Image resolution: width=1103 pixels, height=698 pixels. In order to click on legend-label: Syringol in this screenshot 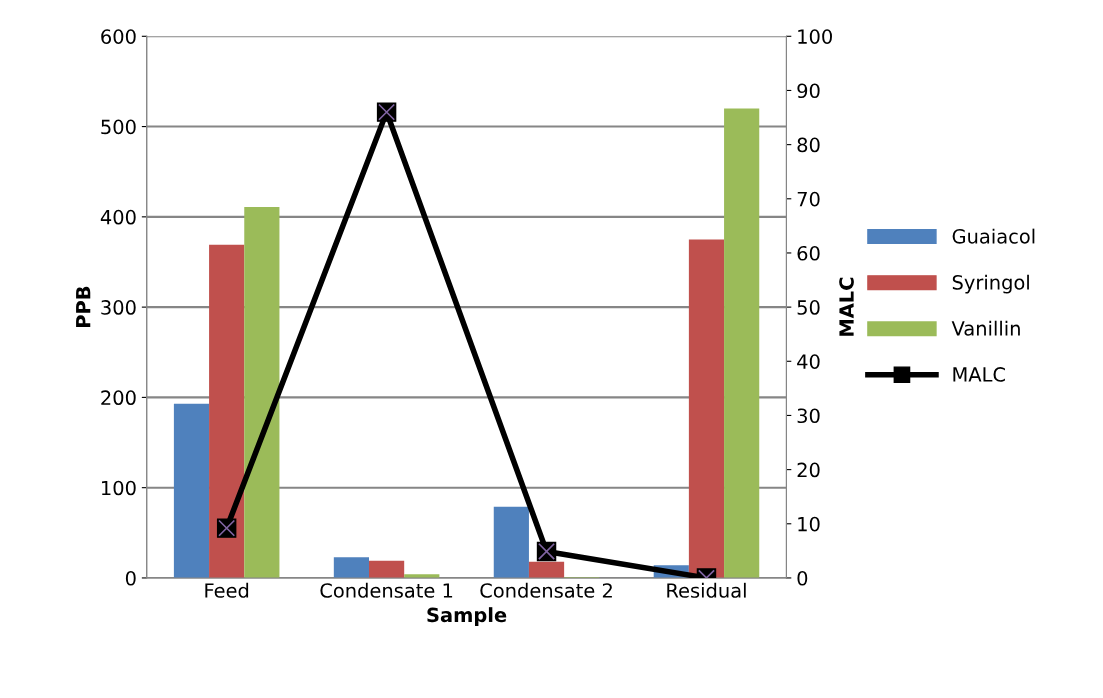, I will do `click(990, 284)`.